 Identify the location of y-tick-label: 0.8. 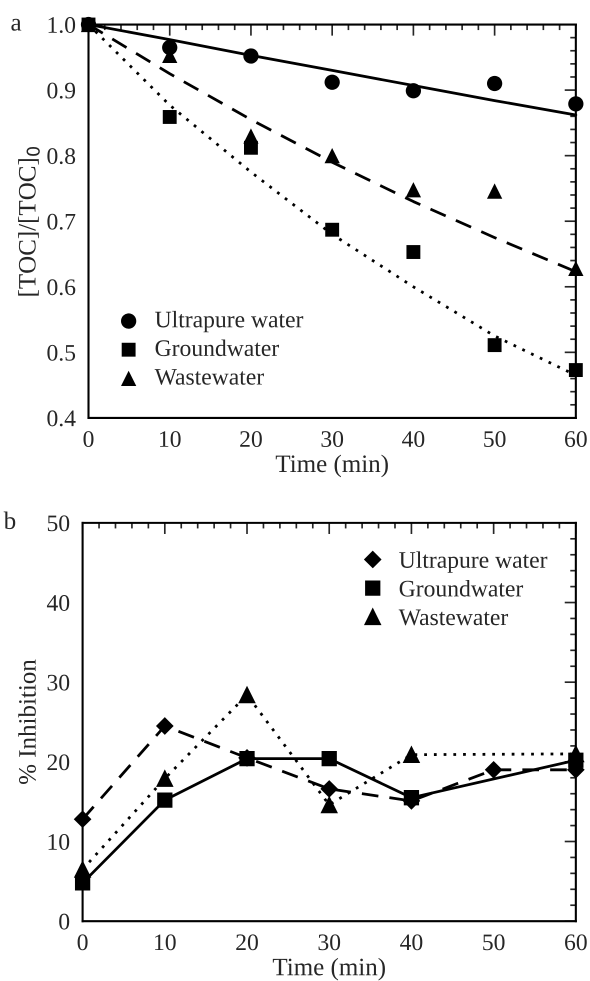
(61, 156).